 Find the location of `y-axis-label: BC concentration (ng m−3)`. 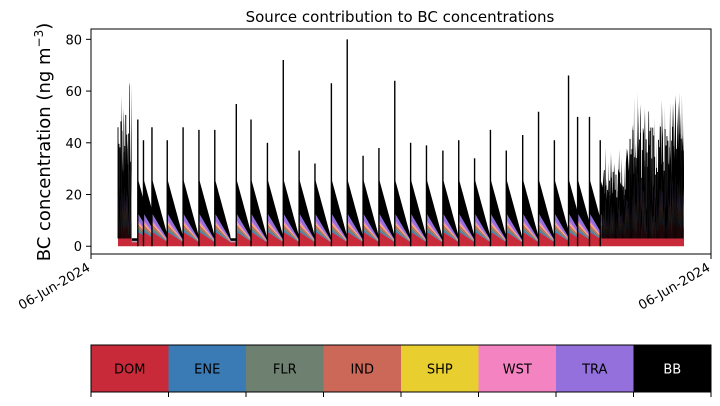

y-axis-label: BC concentration (ng m−3) is located at coordinates (43, 142).